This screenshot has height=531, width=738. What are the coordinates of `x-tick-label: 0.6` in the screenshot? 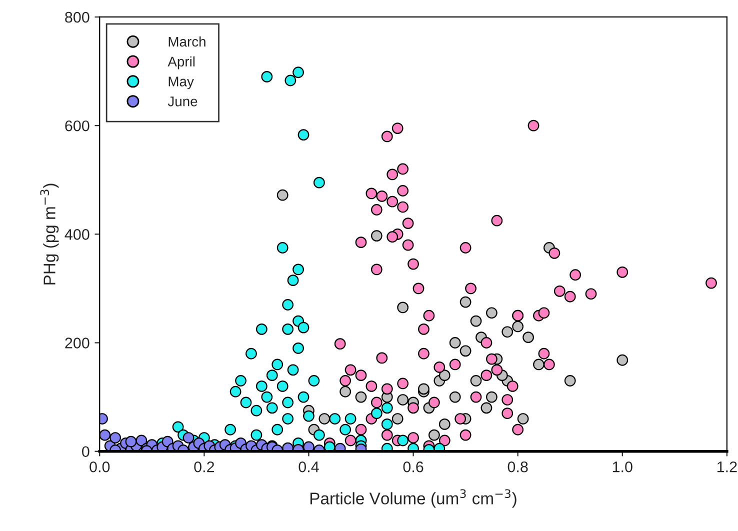 It's located at (413, 466).